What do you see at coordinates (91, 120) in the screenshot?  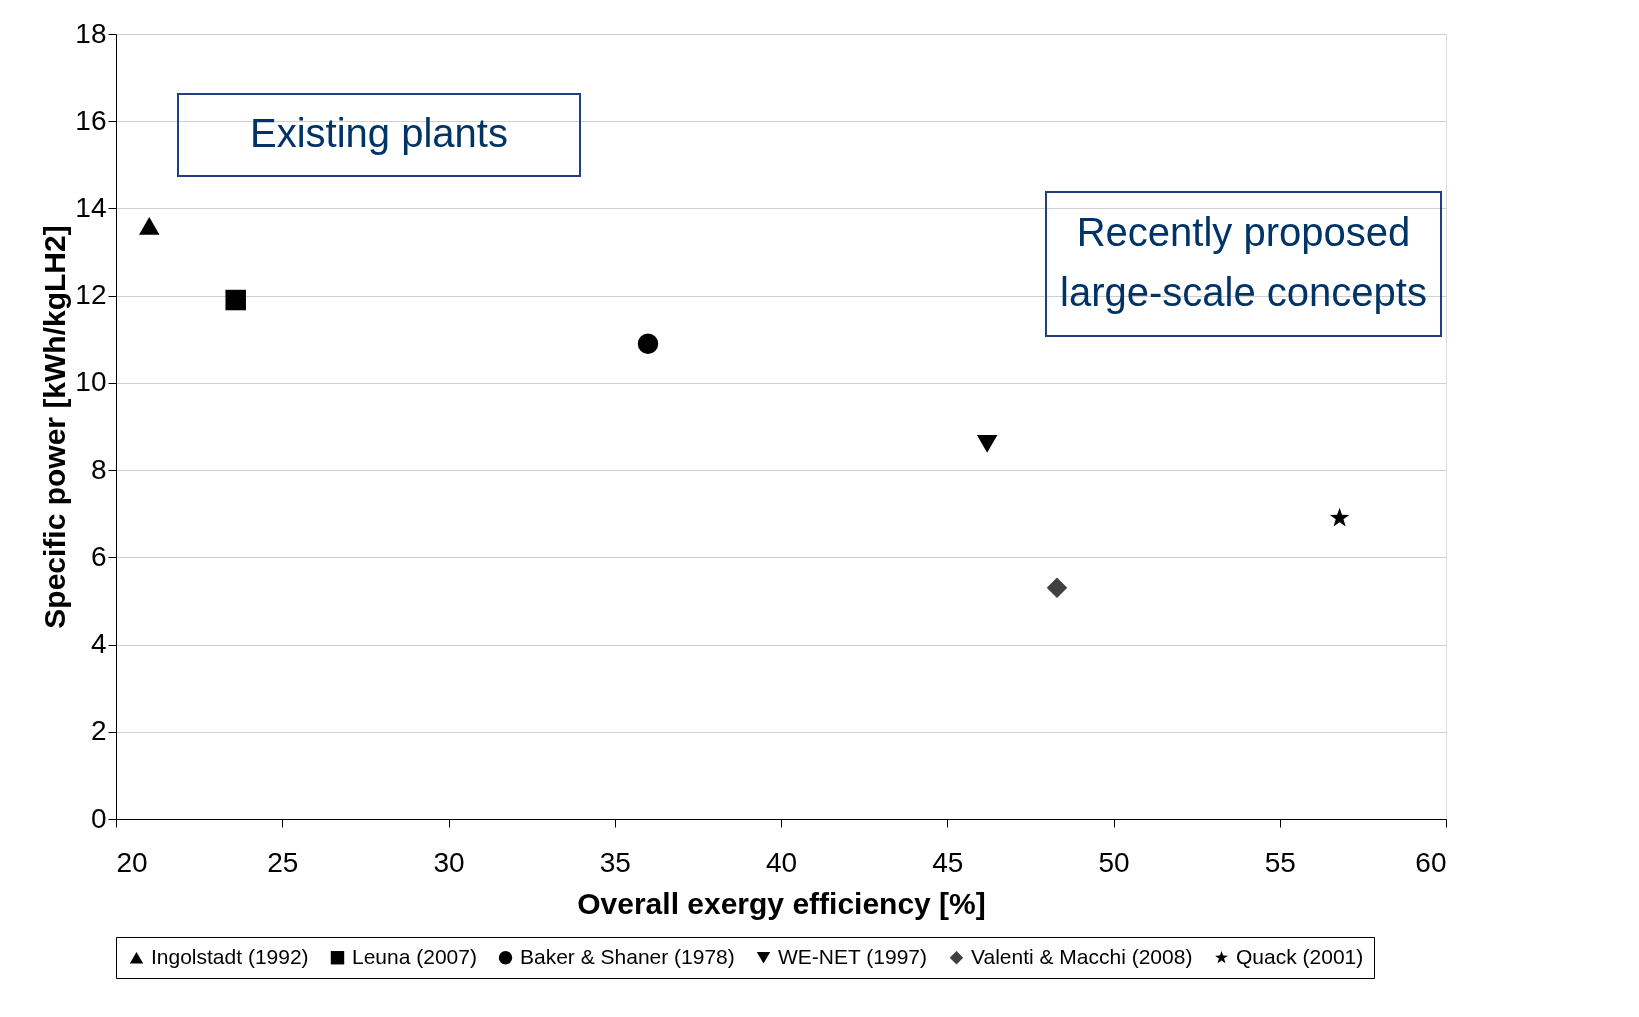 I see `y-tick-label: 16` at bounding box center [91, 120].